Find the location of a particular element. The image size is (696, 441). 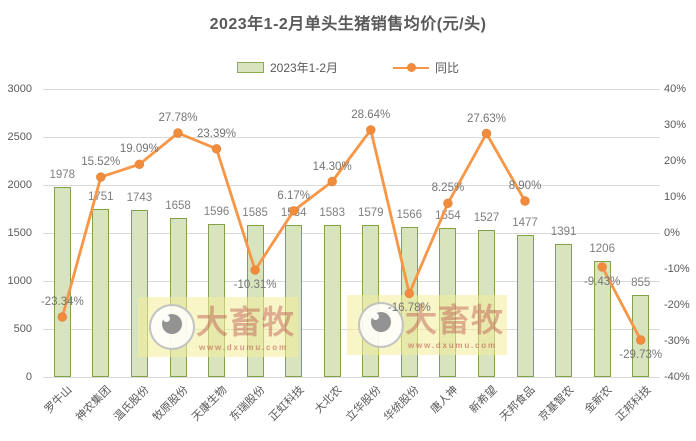

bar-value-label: 1978 is located at coordinates (62, 175).